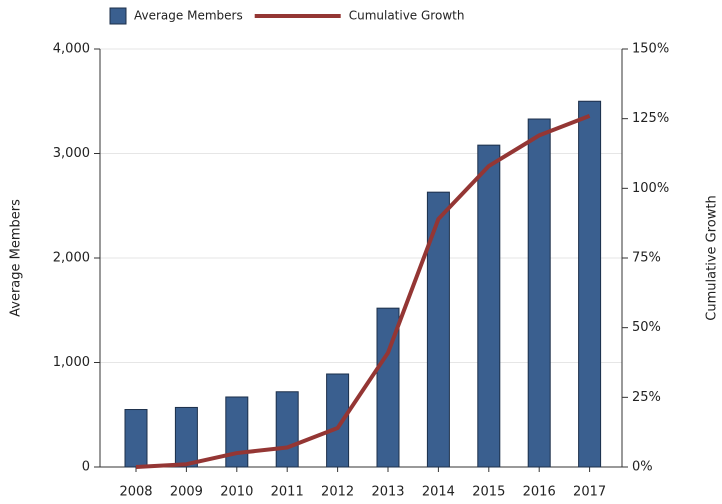 This screenshot has width=722, height=504. Describe the element at coordinates (650, 188) in the screenshot. I see `y2-tick-label: 100%` at that location.